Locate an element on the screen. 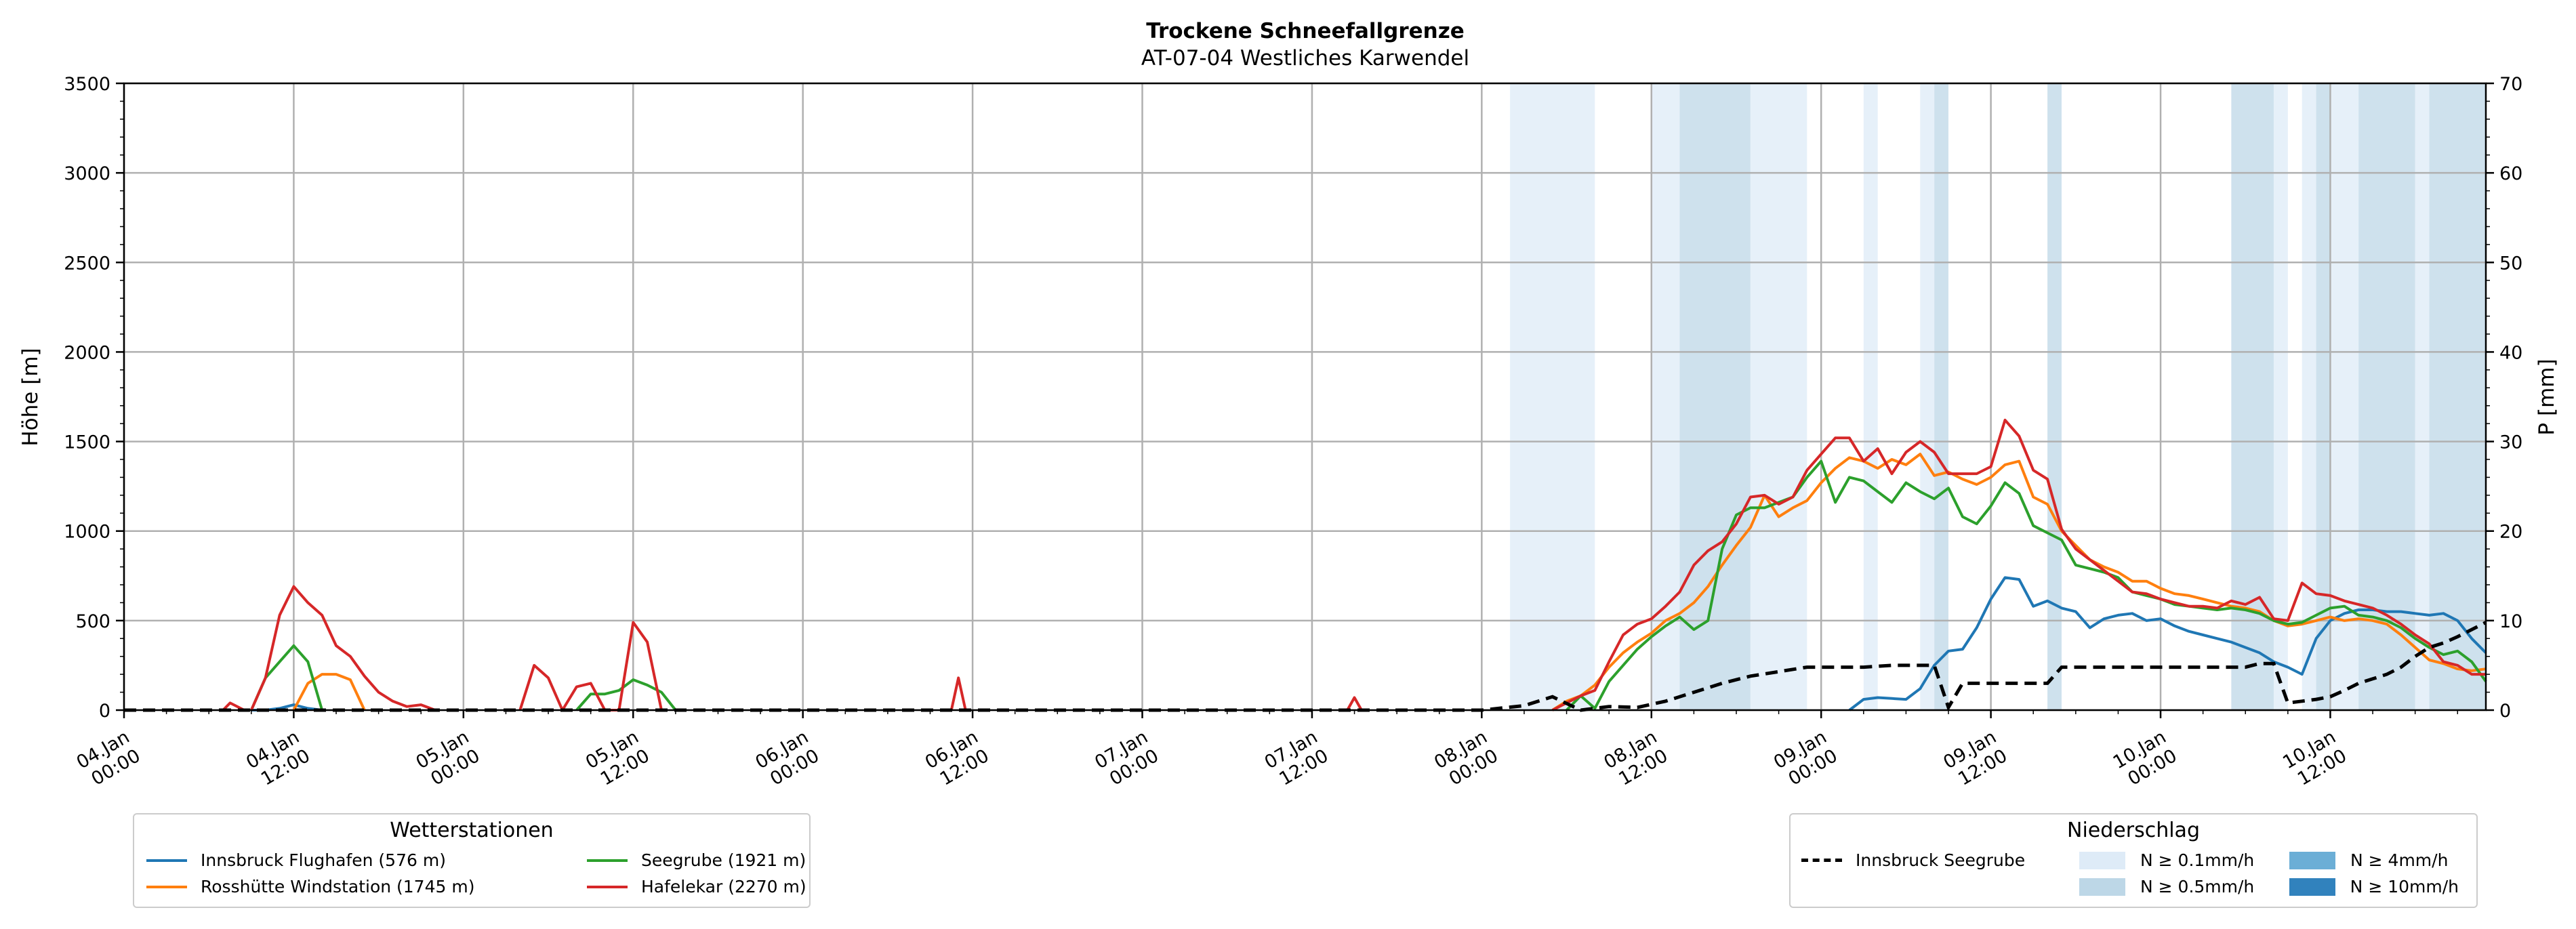  y-tick-label: 0 is located at coordinates (105, 711).